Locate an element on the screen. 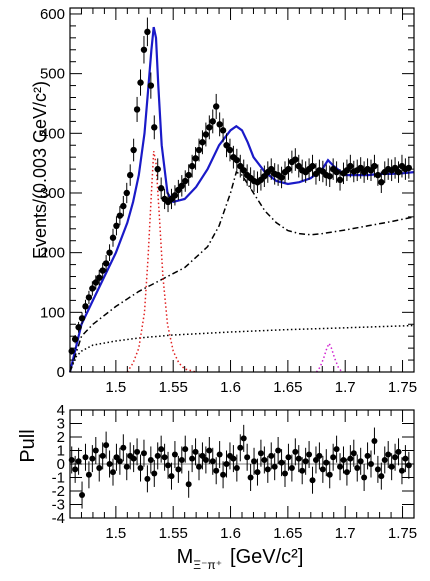 Image resolution: width=430 pixels, height=581 pixels. pull-y-axis-title: Pull is located at coordinates (28, 445).